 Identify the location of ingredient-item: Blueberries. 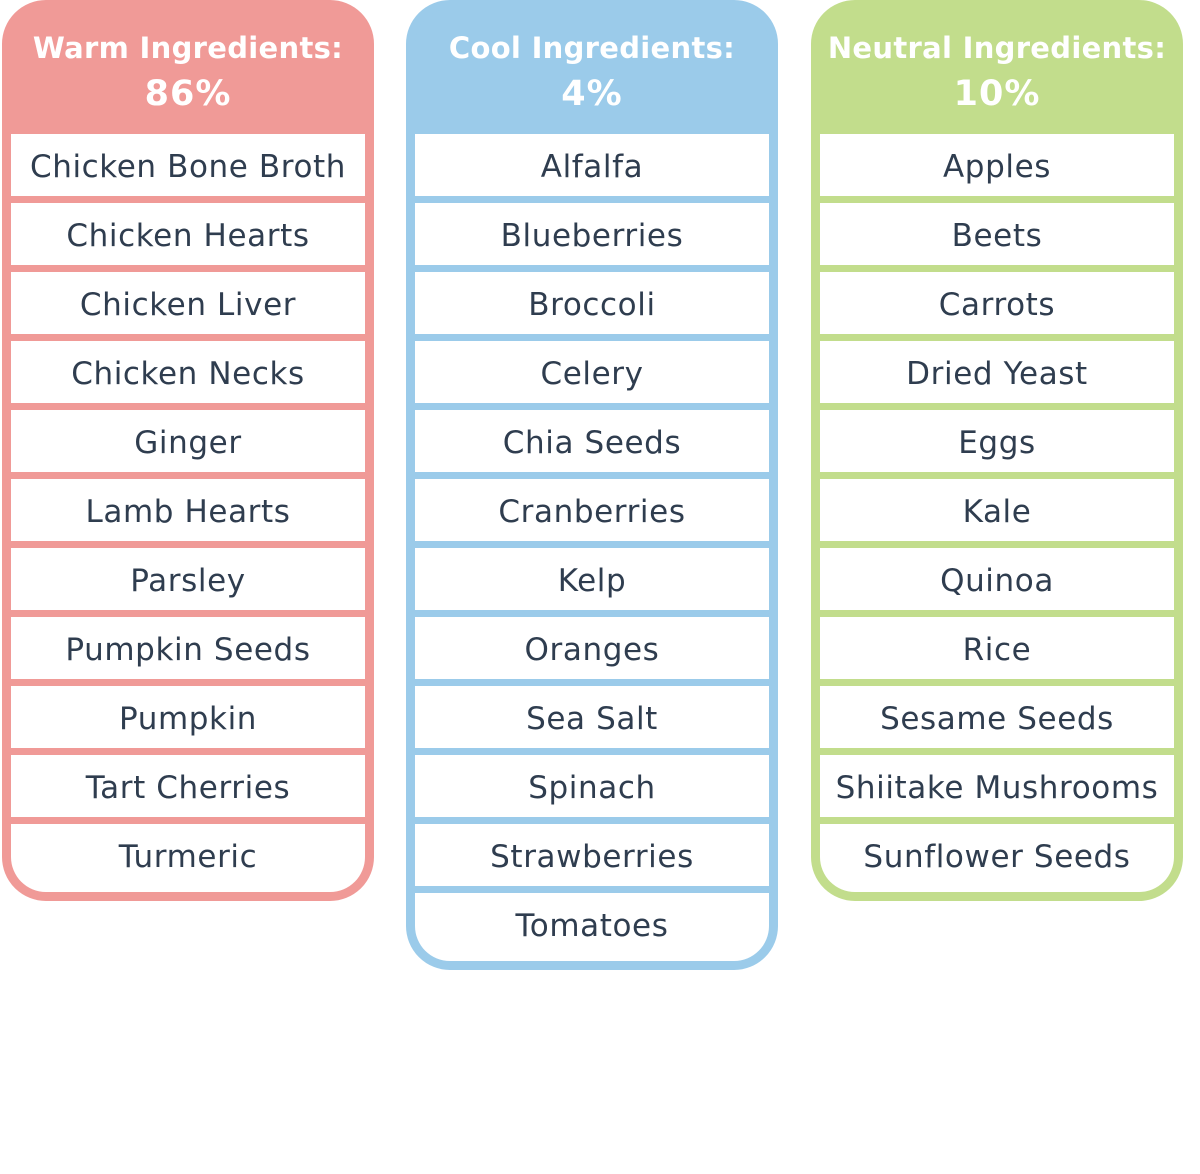
(592, 234).